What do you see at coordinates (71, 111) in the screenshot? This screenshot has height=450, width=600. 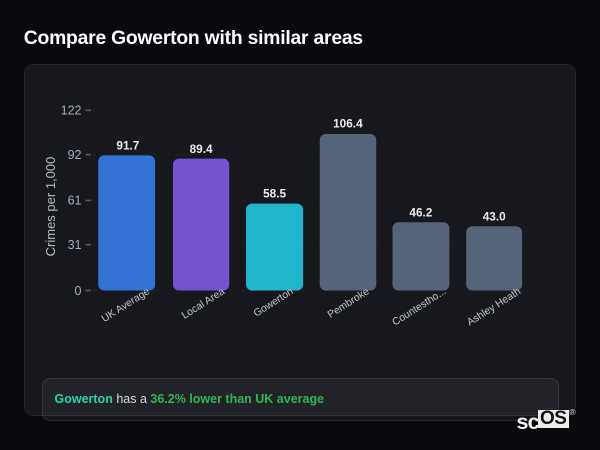 I see `svg-text: 122` at bounding box center [71, 111].